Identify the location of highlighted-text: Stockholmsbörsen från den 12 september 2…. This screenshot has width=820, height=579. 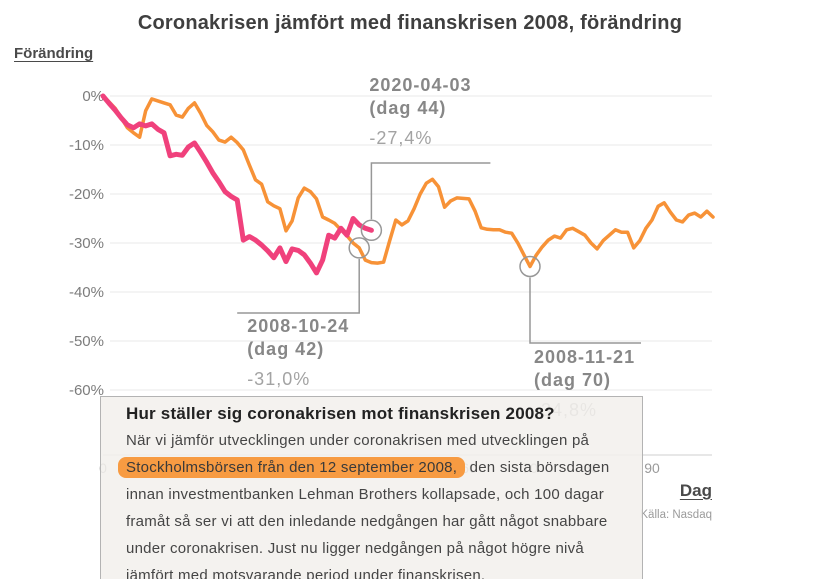
(292, 467).